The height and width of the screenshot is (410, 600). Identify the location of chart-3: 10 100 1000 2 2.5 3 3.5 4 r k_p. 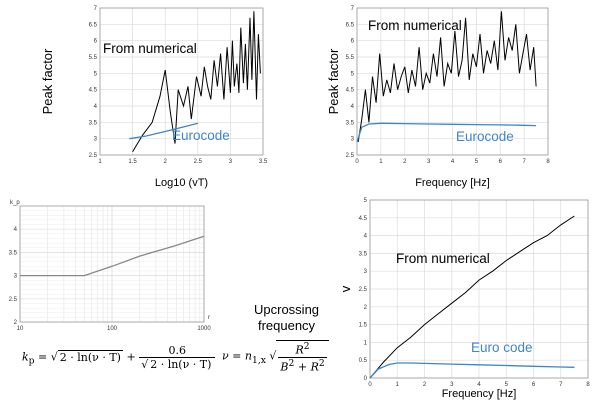
(110, 266).